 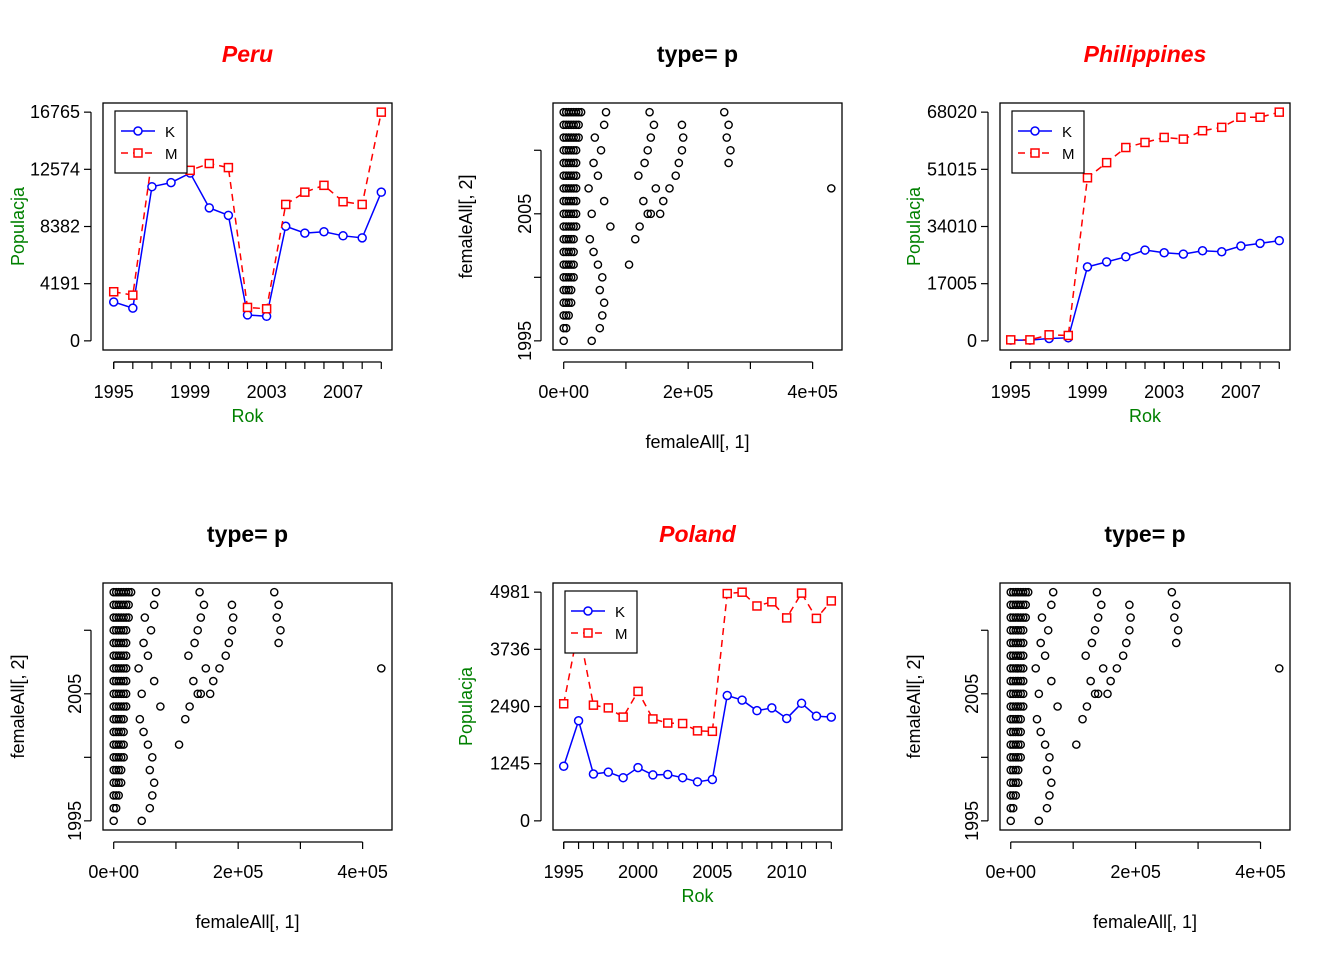 What do you see at coordinates (510, 649) in the screenshot?
I see `y-tick-label: 3736` at bounding box center [510, 649].